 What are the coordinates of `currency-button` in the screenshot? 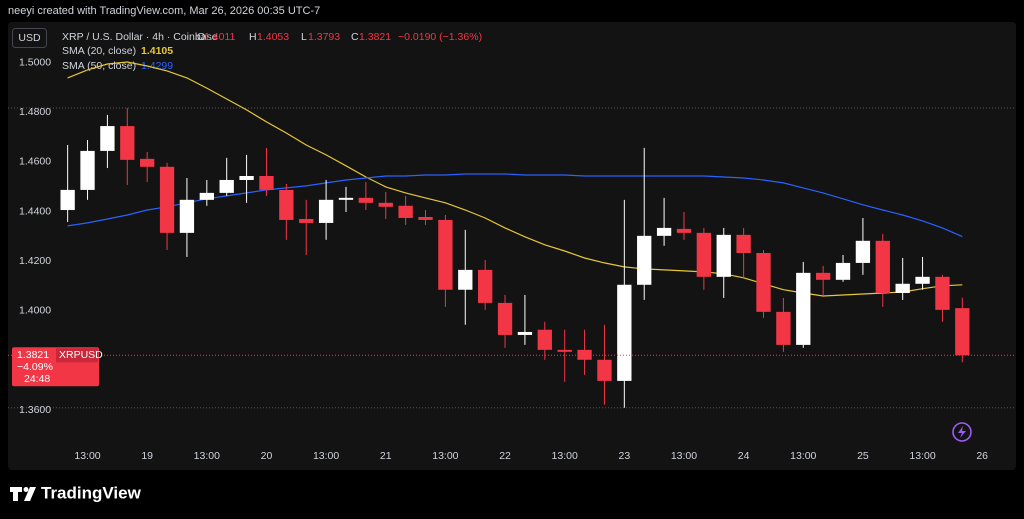 It's located at (29, 38).